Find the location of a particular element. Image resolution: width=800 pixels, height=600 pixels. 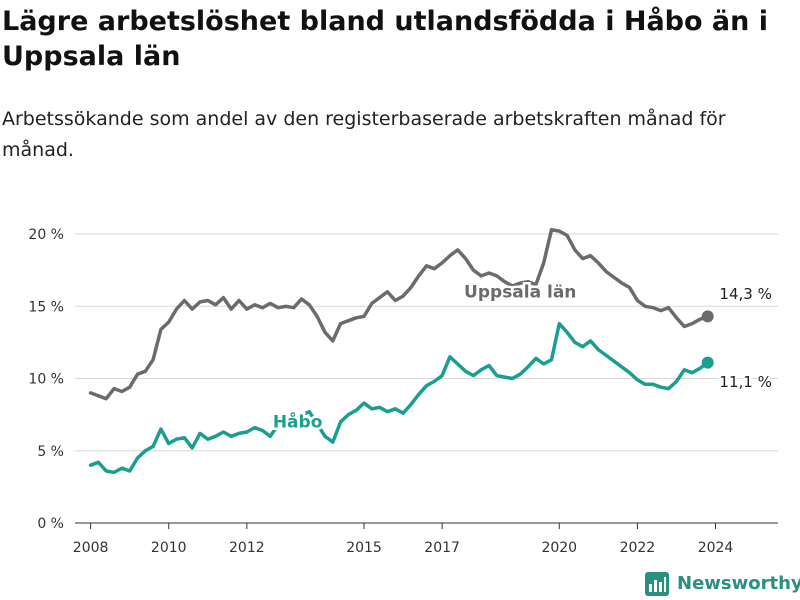

y-tick-label: 0 % is located at coordinates (50, 524).